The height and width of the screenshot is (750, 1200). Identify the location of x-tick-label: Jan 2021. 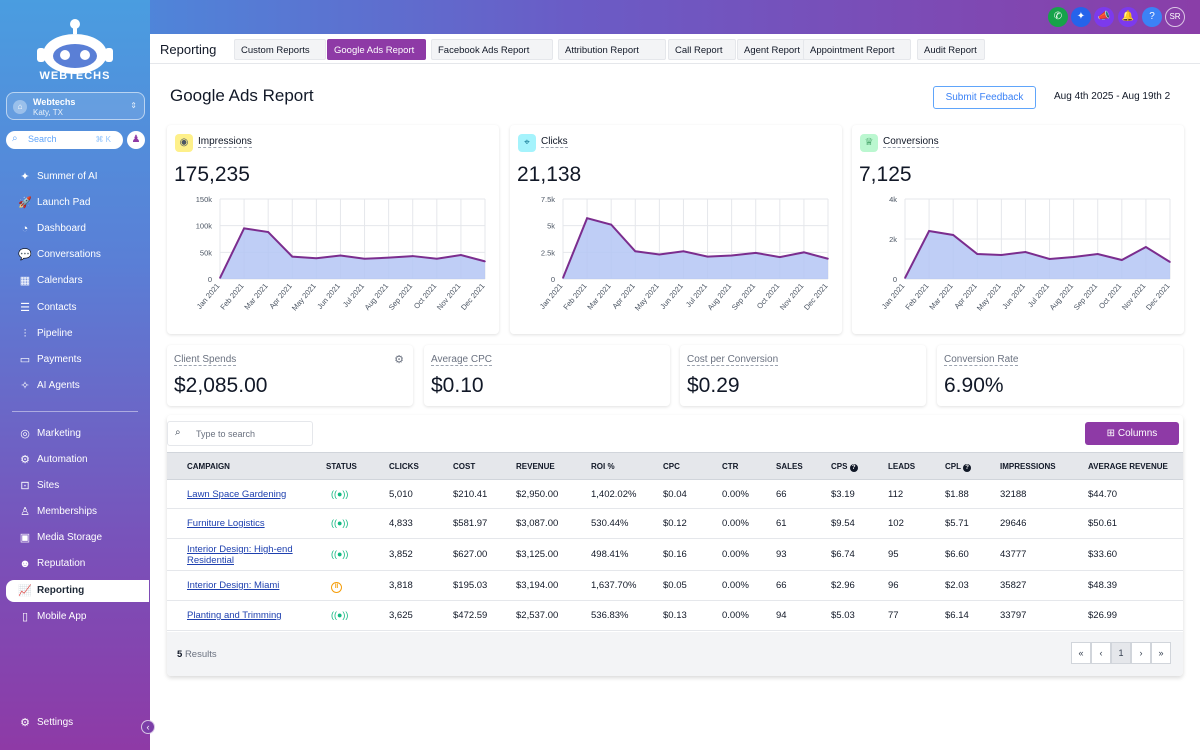
(551, 296).